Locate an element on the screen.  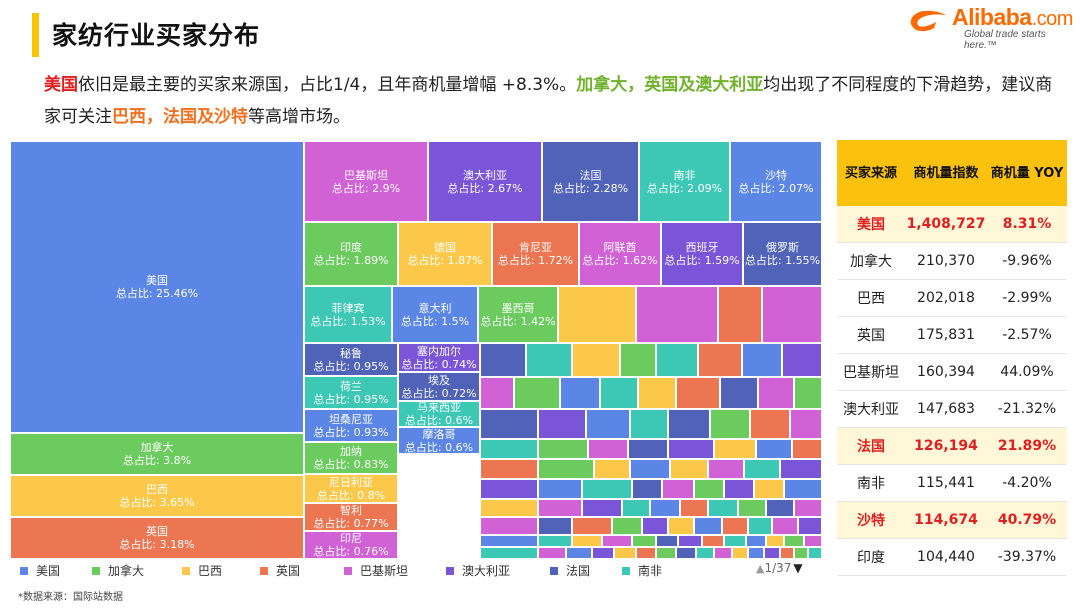
treemap-cell: 印尼 总占比: 0.76% is located at coordinates (351, 545).